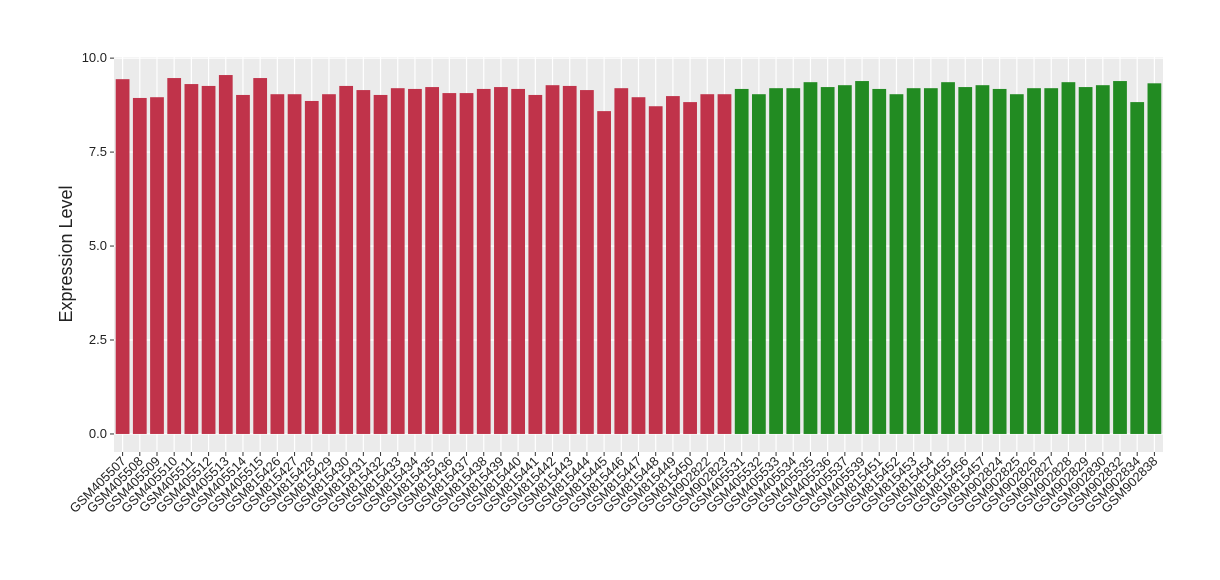 The height and width of the screenshot is (580, 1220). Describe the element at coordinates (98, 433) in the screenshot. I see `y-tick-label: 0.0` at that location.